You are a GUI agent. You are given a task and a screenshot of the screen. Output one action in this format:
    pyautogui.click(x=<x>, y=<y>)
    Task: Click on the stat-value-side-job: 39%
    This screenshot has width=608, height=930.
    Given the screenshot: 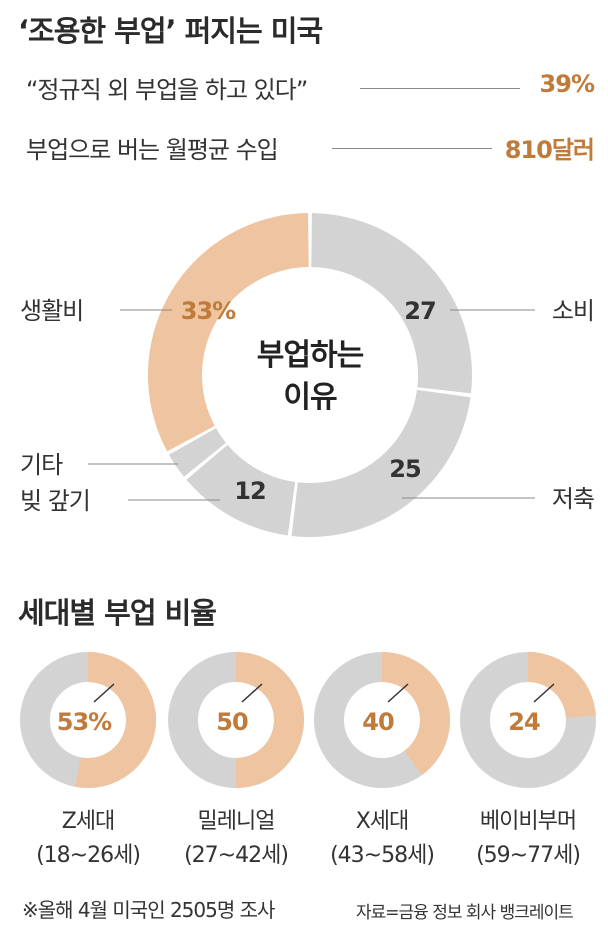 What is the action you would take?
    pyautogui.click(x=567, y=84)
    